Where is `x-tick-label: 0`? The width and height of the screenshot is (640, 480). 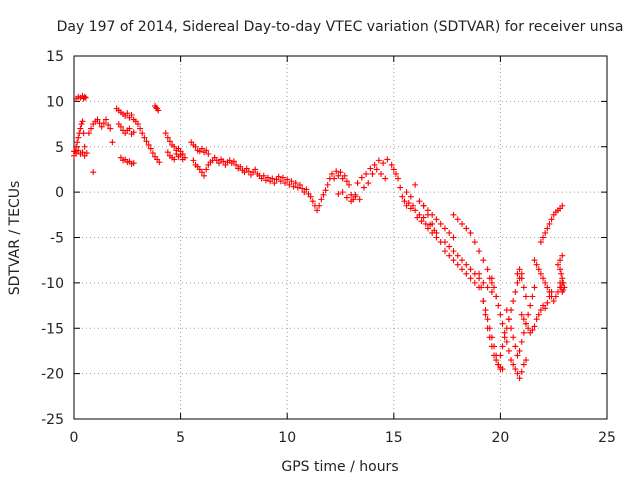
x-tick-label: 0 is located at coordinates (74, 438).